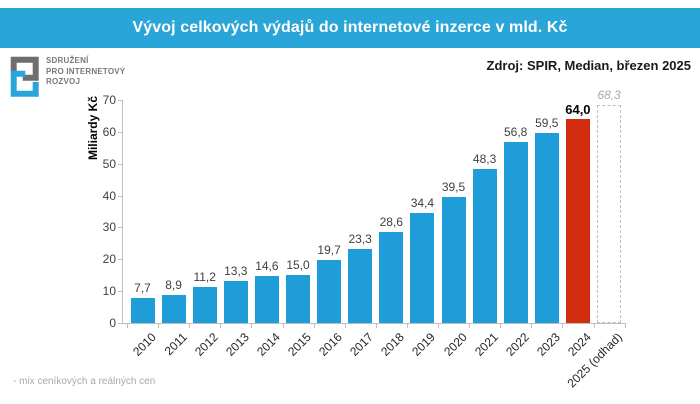 The height and width of the screenshot is (404, 700). What do you see at coordinates (63, 81) in the screenshot?
I see `logo-line-3: ROZVOJ` at bounding box center [63, 81].